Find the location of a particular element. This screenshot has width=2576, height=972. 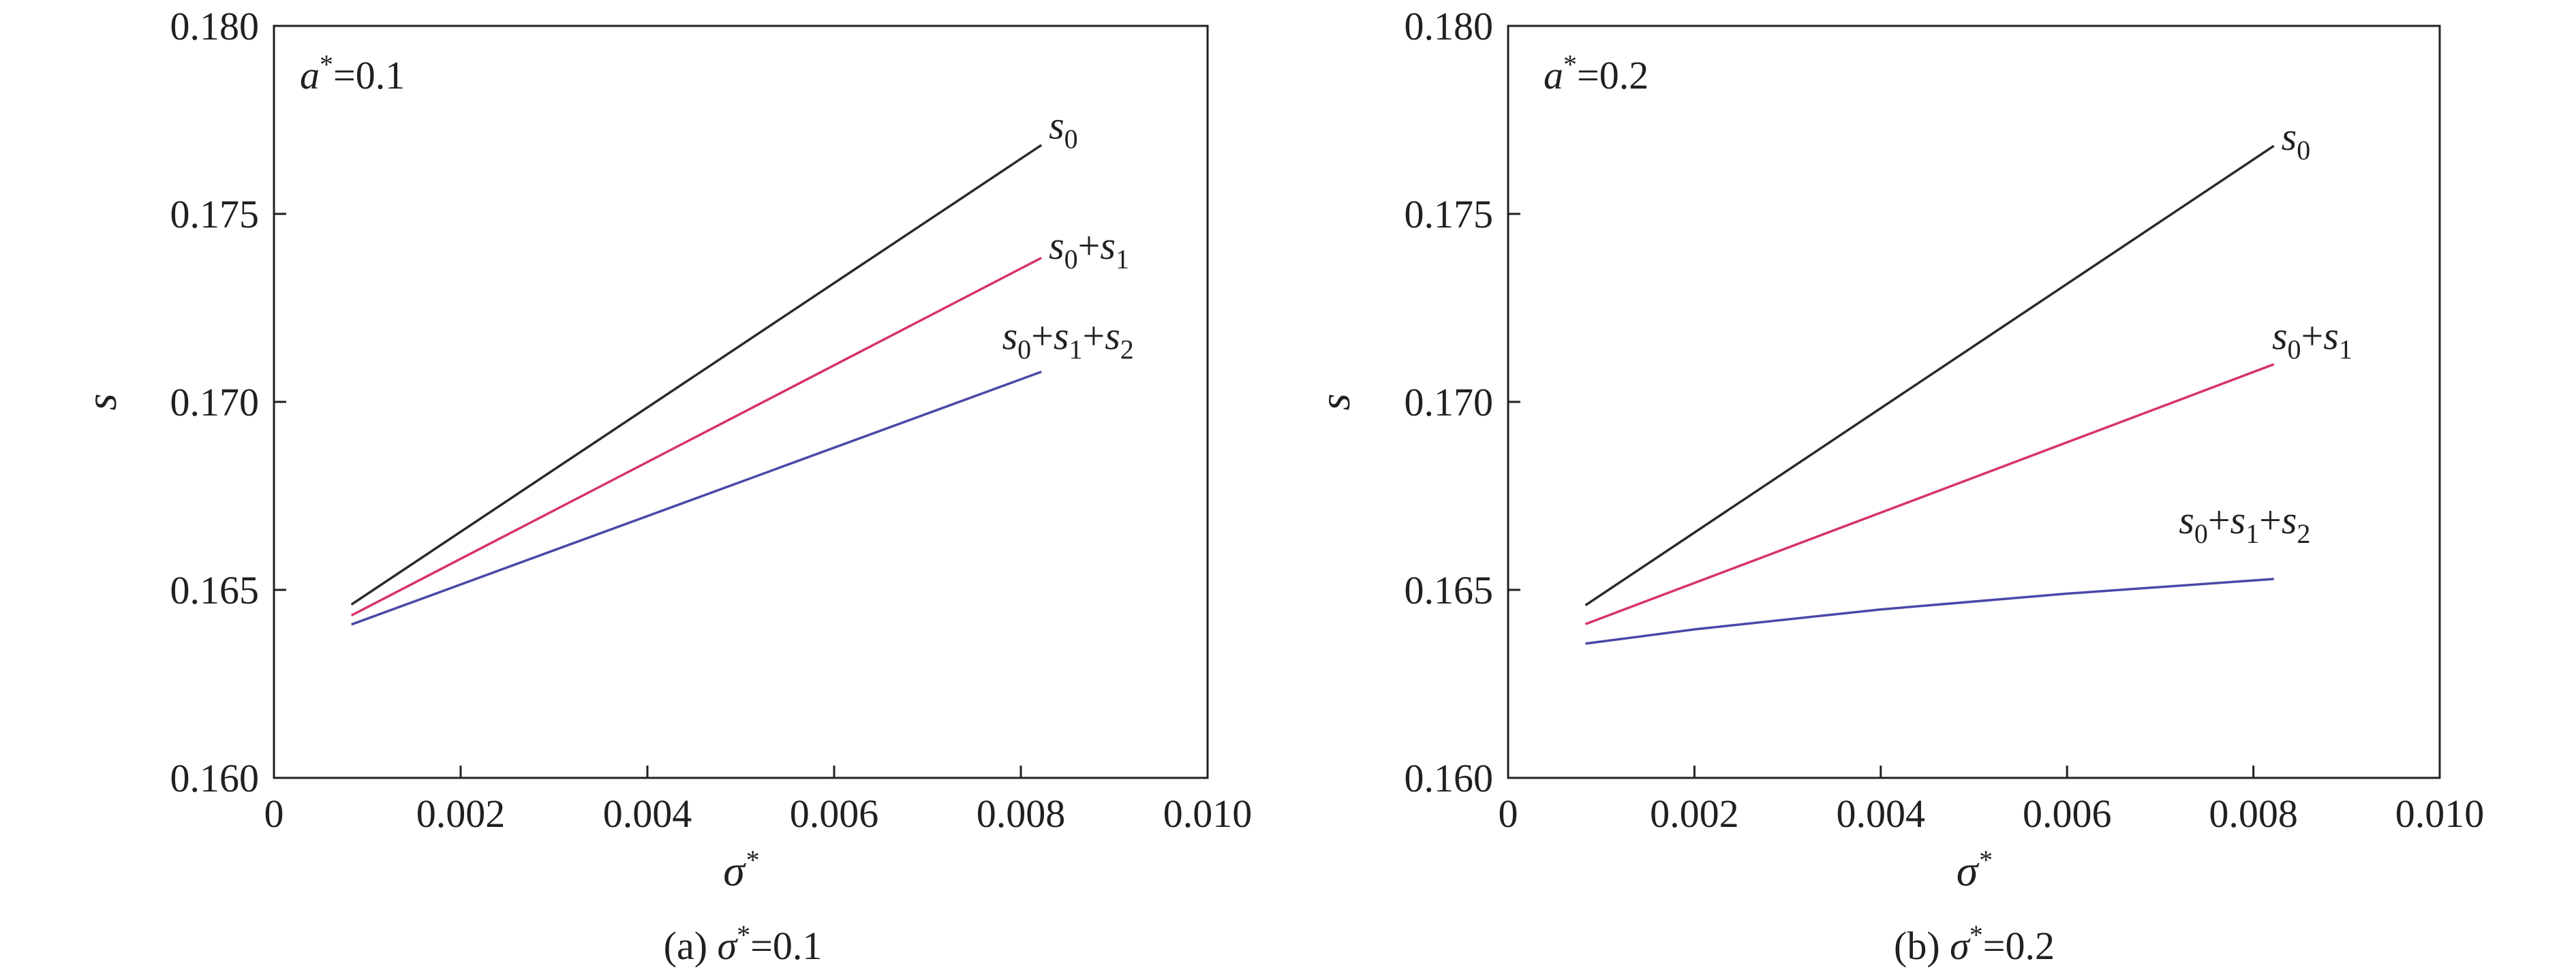

panel-caption: (b) σ*=0.2 is located at coordinates (1975, 944).